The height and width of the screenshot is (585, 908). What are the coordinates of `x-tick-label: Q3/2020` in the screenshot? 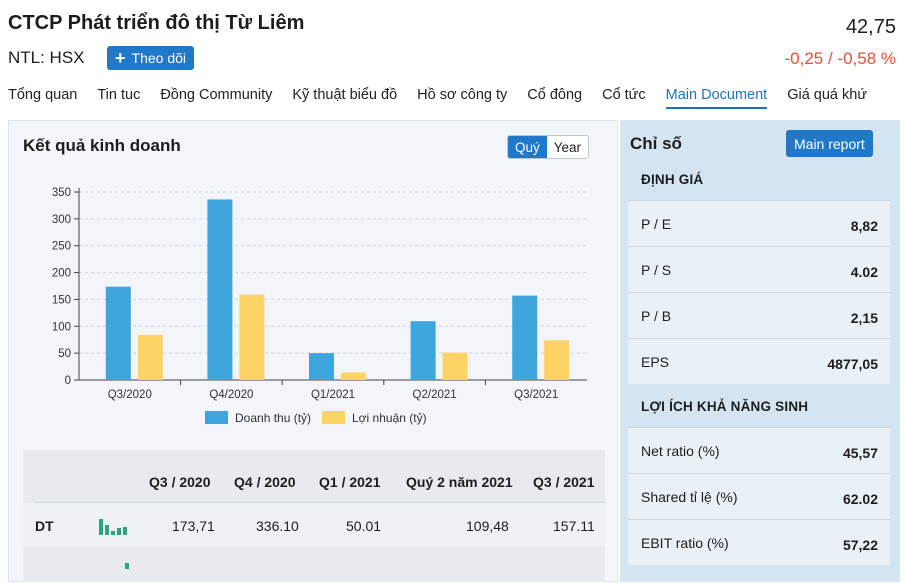 It's located at (130, 395).